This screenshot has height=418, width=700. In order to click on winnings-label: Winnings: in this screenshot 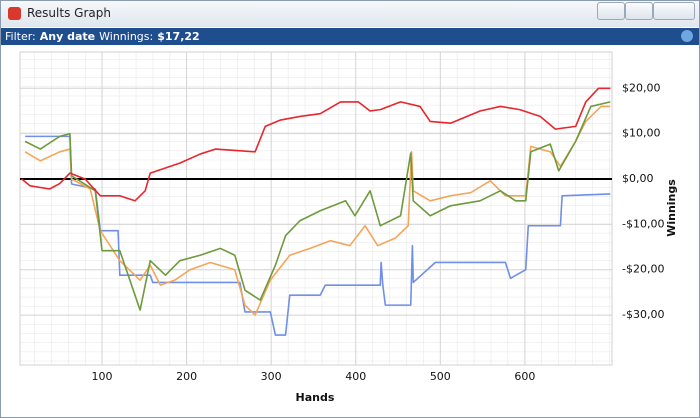, I will do `click(126, 36)`.